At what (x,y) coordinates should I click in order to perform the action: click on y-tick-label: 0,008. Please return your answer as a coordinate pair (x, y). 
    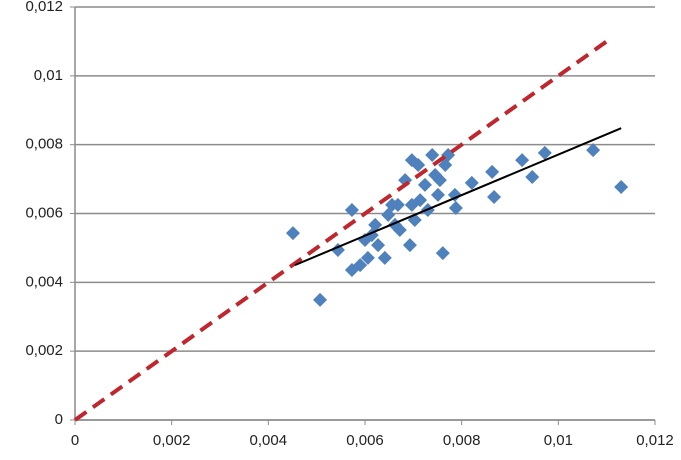
    Looking at the image, I should click on (44, 144).